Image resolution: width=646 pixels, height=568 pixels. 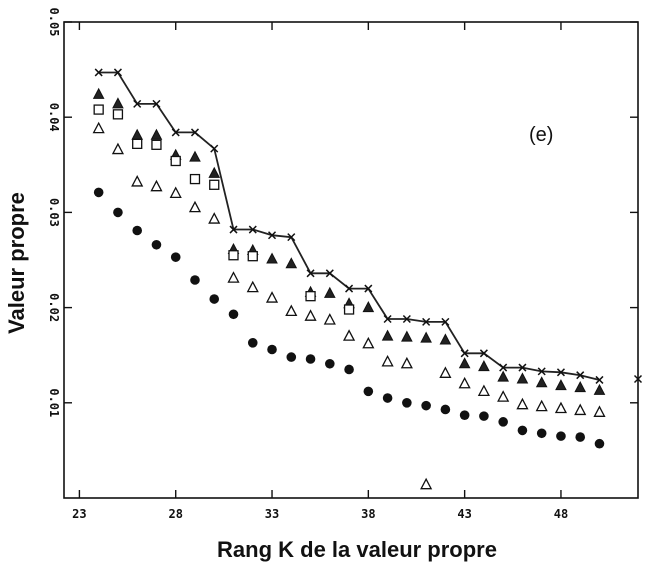 I want to click on y-tick-label: 0.02, so click(x=54, y=307).